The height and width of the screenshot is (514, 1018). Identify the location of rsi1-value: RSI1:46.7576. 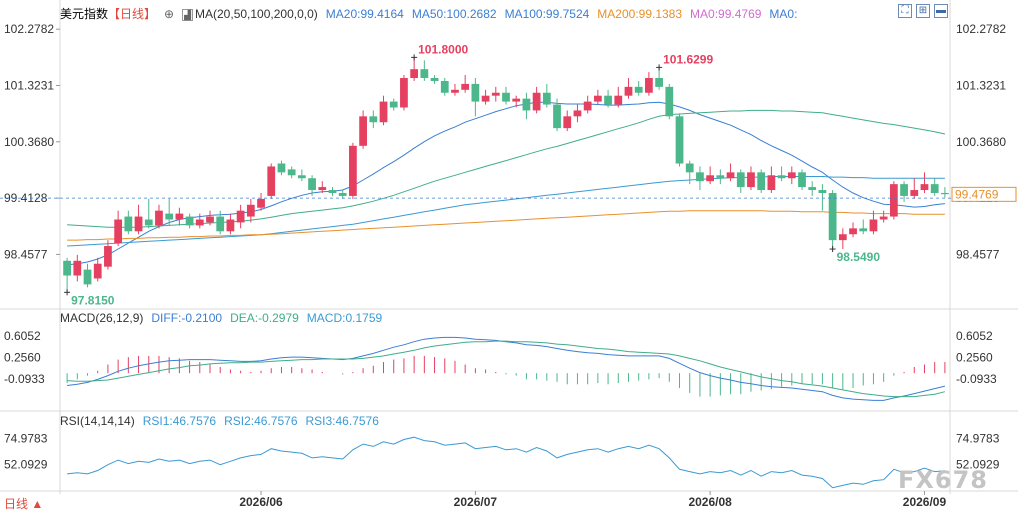
(179, 421).